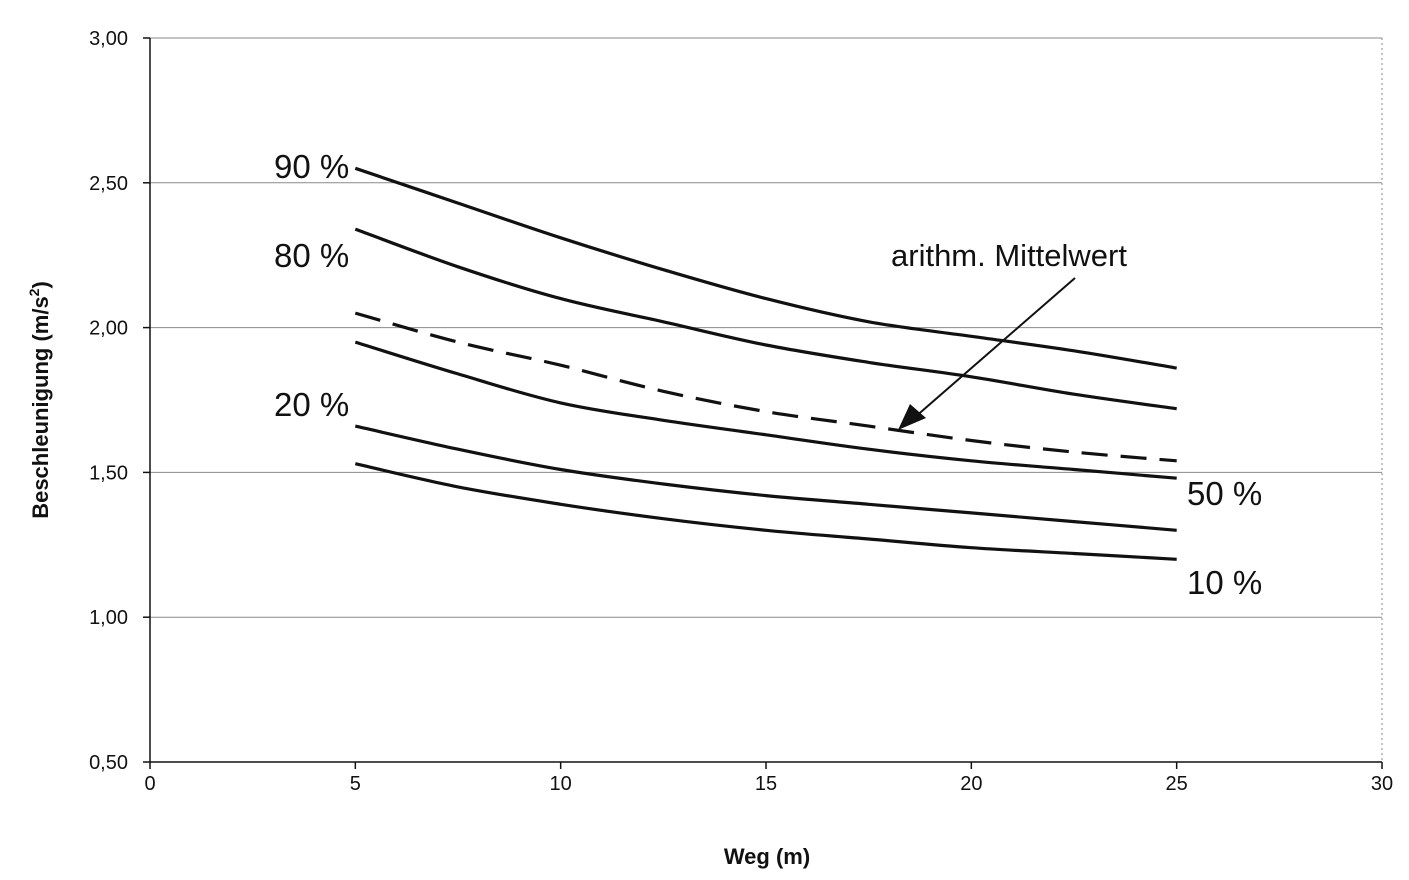 The image size is (1409, 880). I want to click on y-tick-label-0: 0,50, so click(108, 763).